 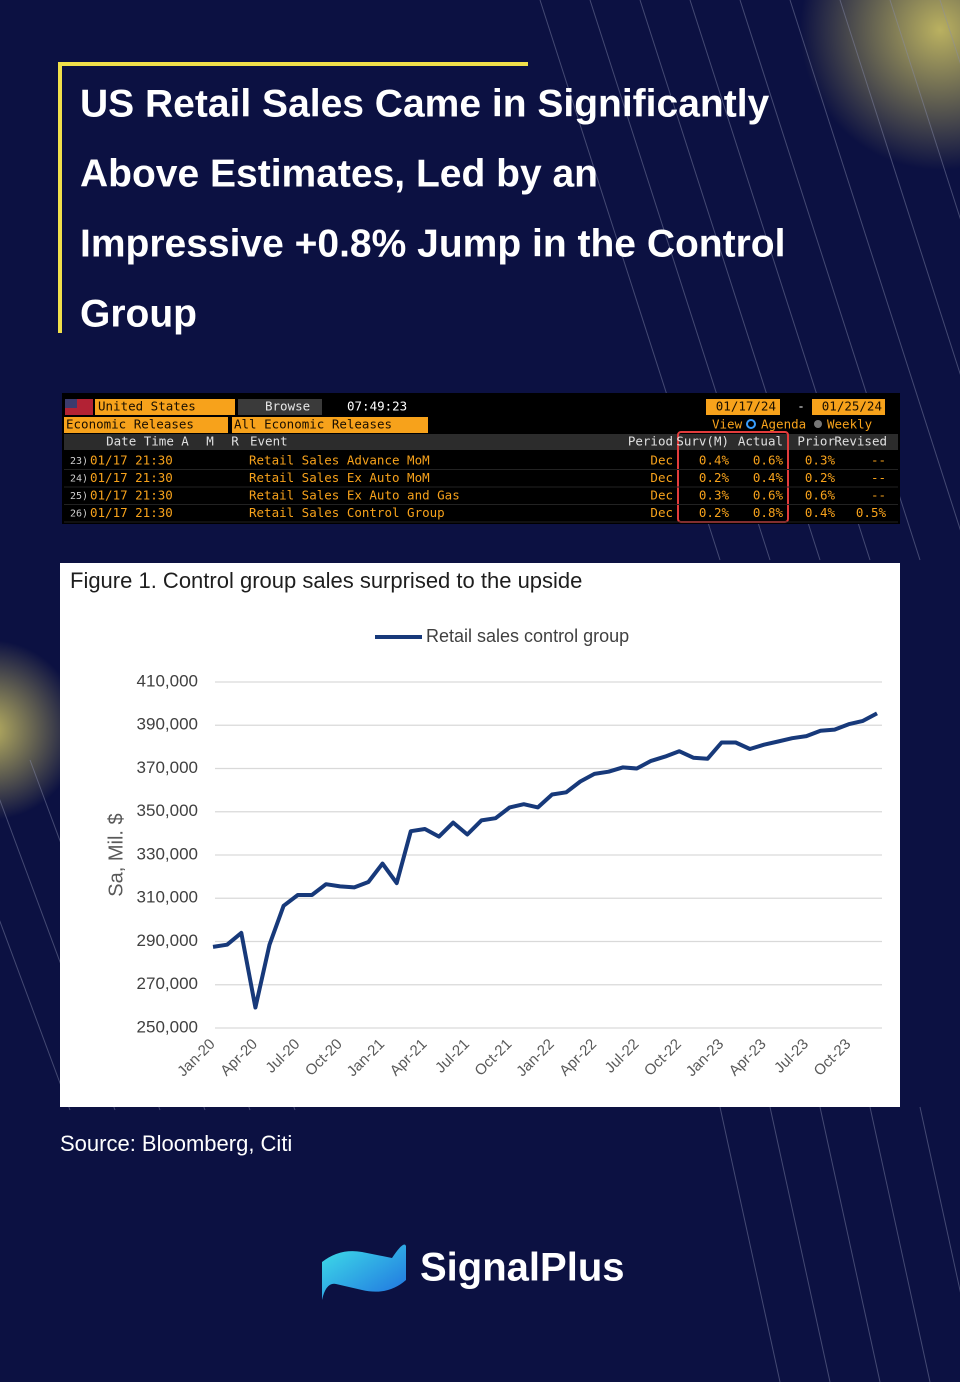 What do you see at coordinates (210, 441) in the screenshot?
I see `column-header: M` at bounding box center [210, 441].